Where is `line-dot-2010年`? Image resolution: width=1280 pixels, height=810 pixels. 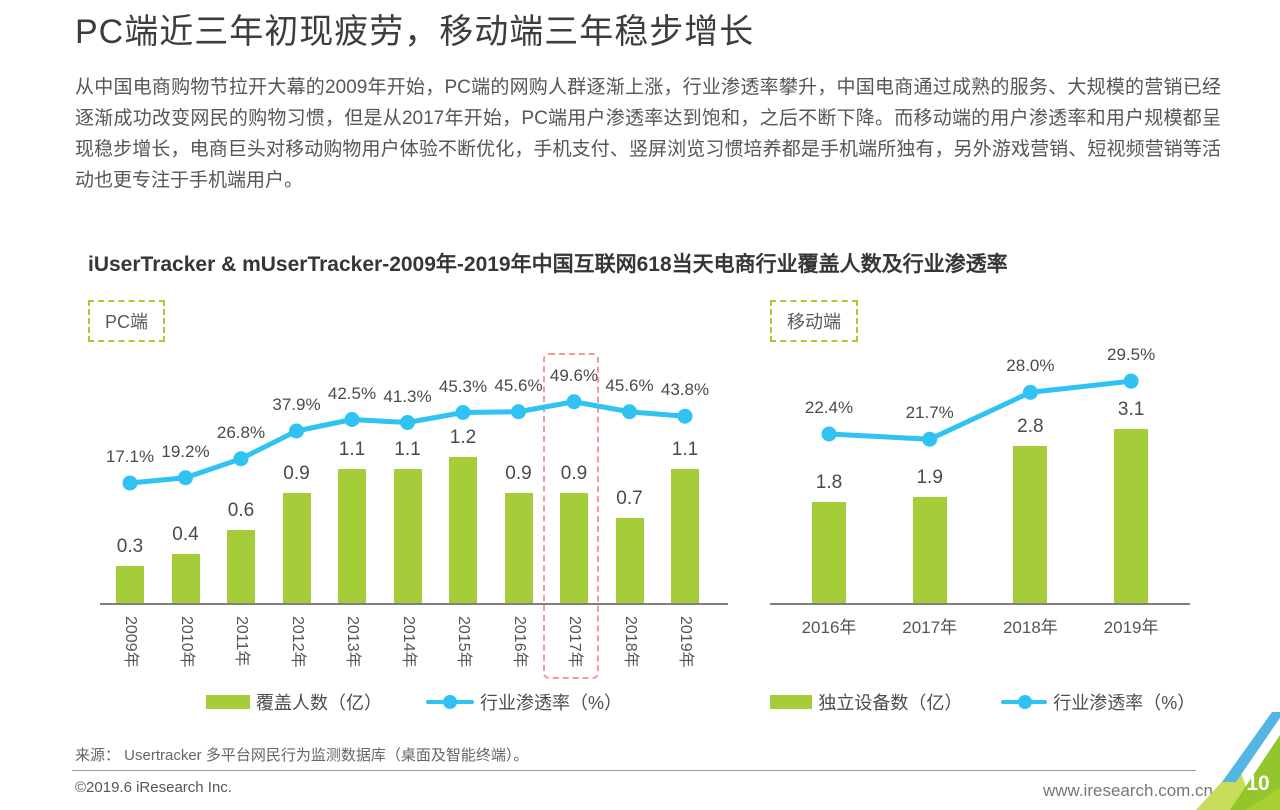
line-dot-2010年 is located at coordinates (185, 478).